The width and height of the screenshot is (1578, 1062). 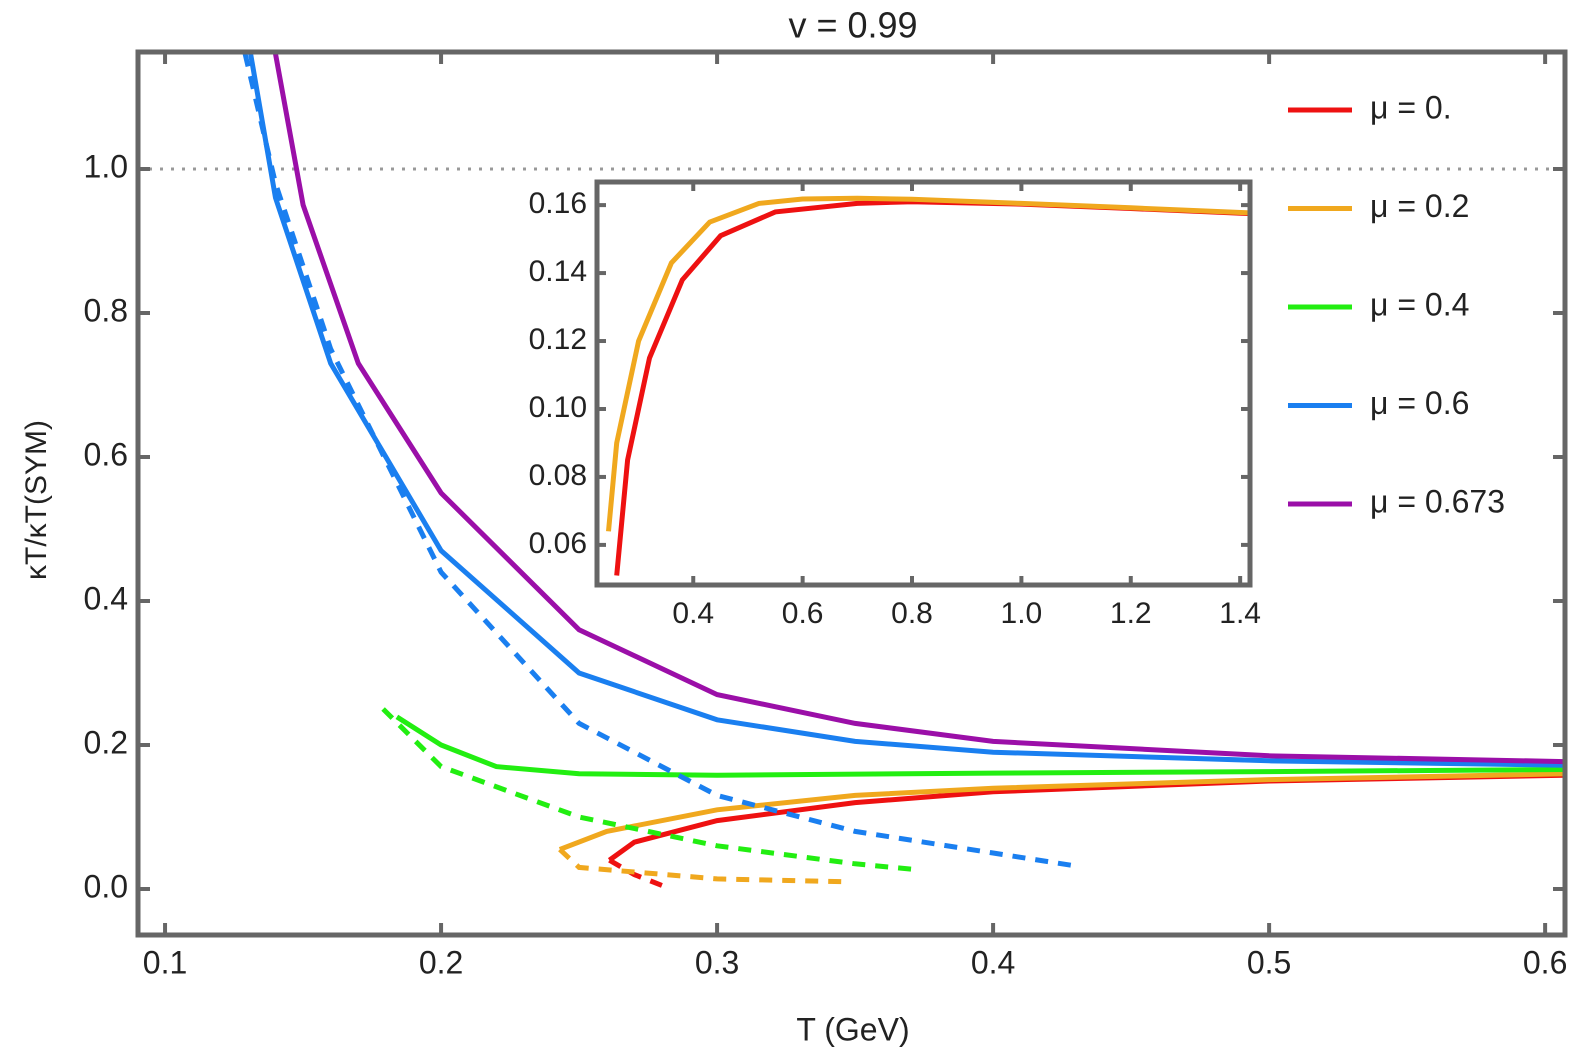 What do you see at coordinates (106, 454) in the screenshot?
I see `y-tick-label: 0.6` at bounding box center [106, 454].